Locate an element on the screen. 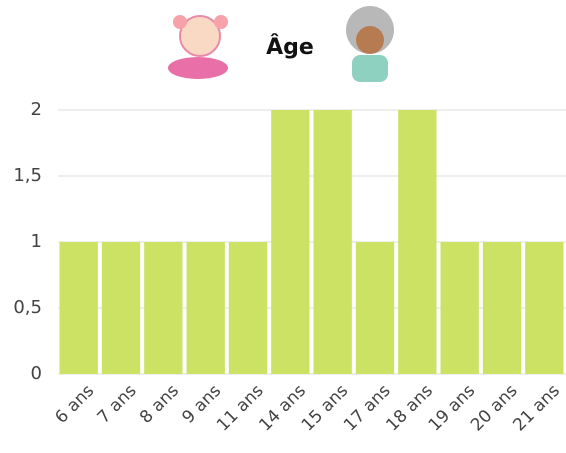  x-tick-label: 11 ans is located at coordinates (240, 408).